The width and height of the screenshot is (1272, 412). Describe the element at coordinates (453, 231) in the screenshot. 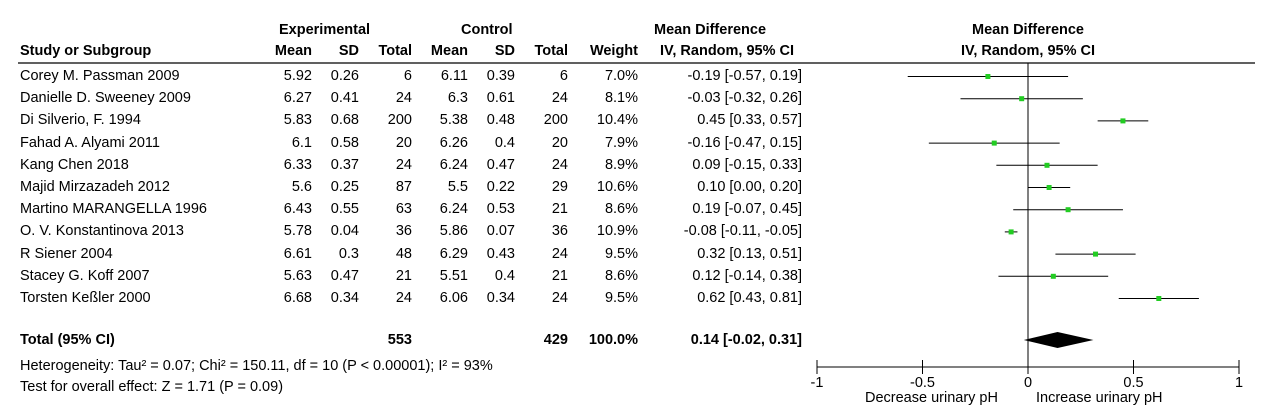

I see `cell-c-mean: 5.86` at that location.